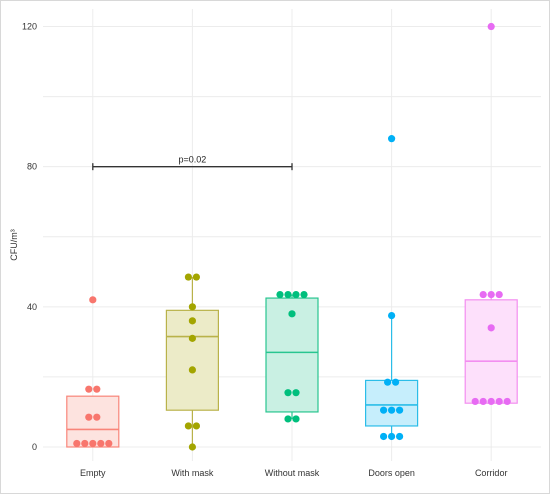  What do you see at coordinates (292, 473) in the screenshot?
I see `x-tick-label: Without mask` at bounding box center [292, 473].